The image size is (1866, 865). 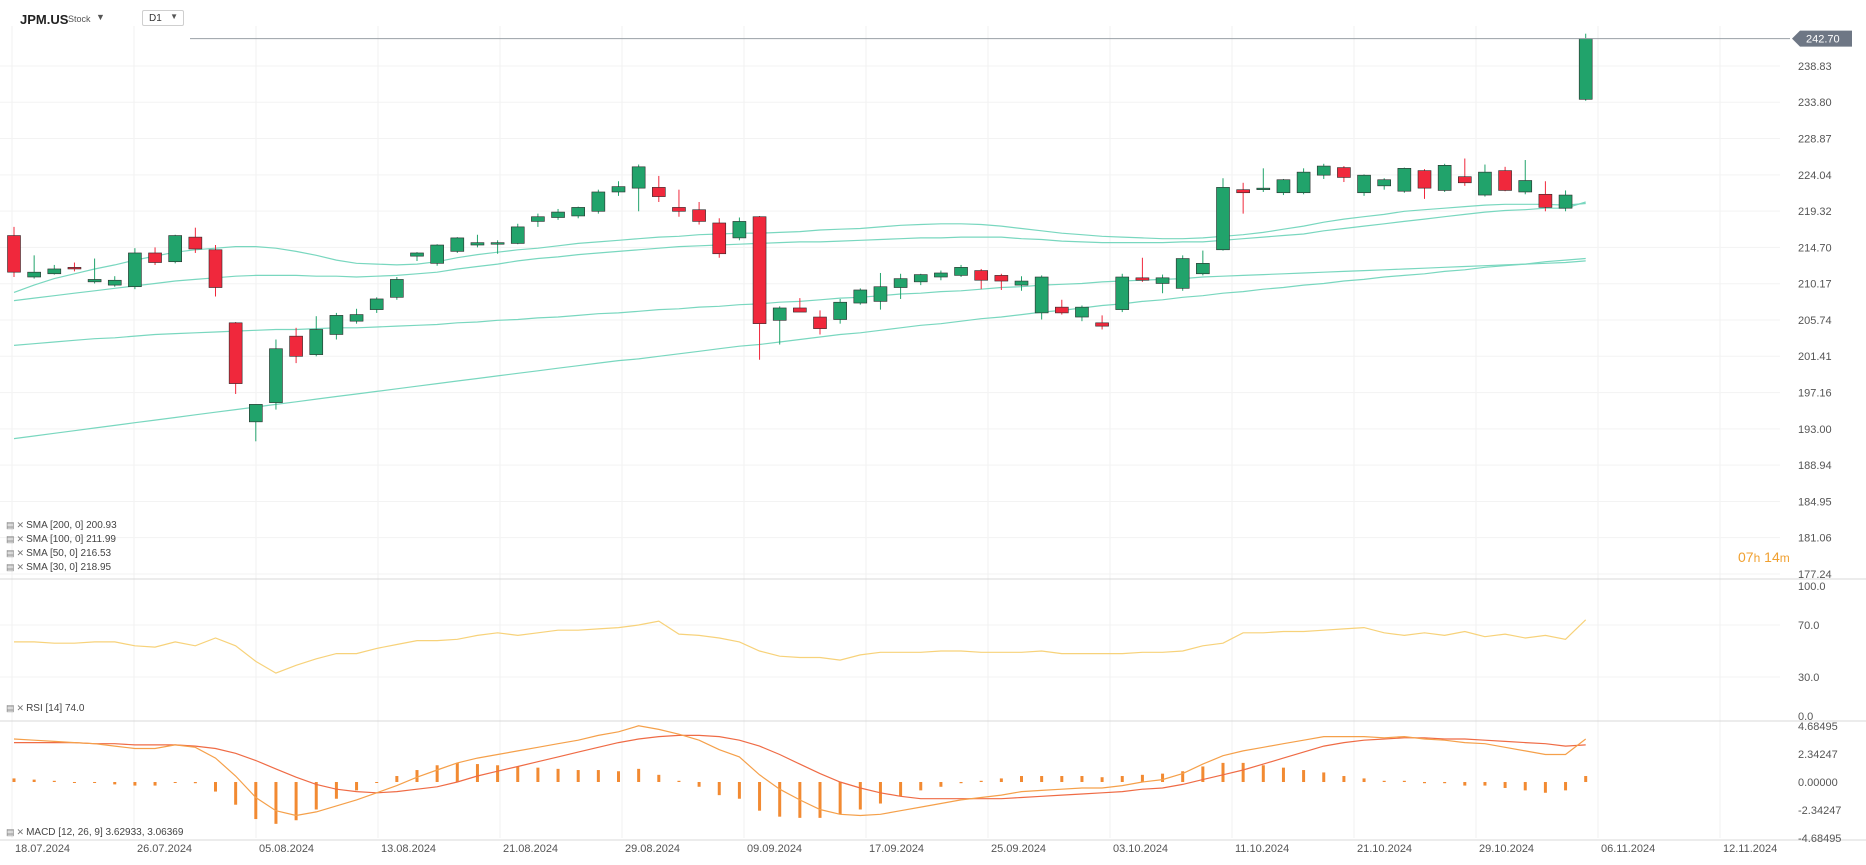 I want to click on indicator-sma50: ▤ ✕ SMA [50, 0] 216.53, so click(x=58, y=553).